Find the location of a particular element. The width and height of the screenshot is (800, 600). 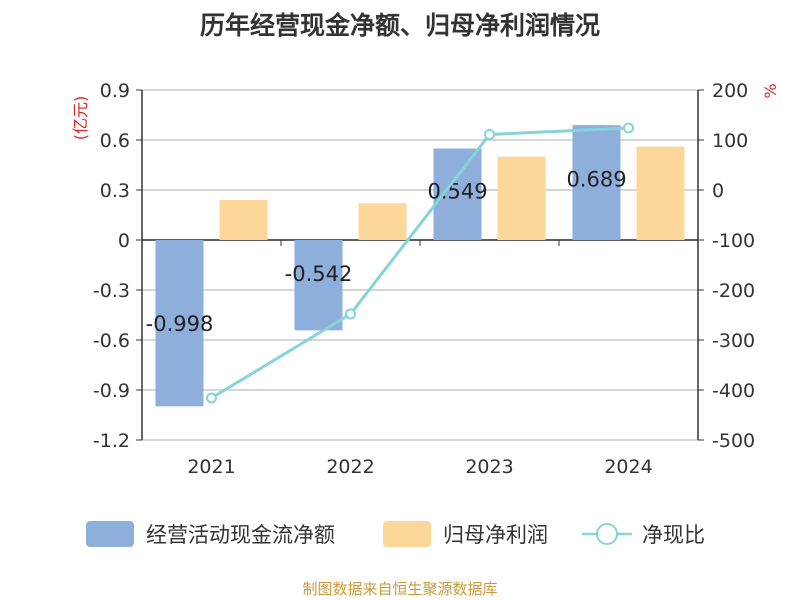

left-axis-unit: (亿元) is located at coordinates (80, 118).